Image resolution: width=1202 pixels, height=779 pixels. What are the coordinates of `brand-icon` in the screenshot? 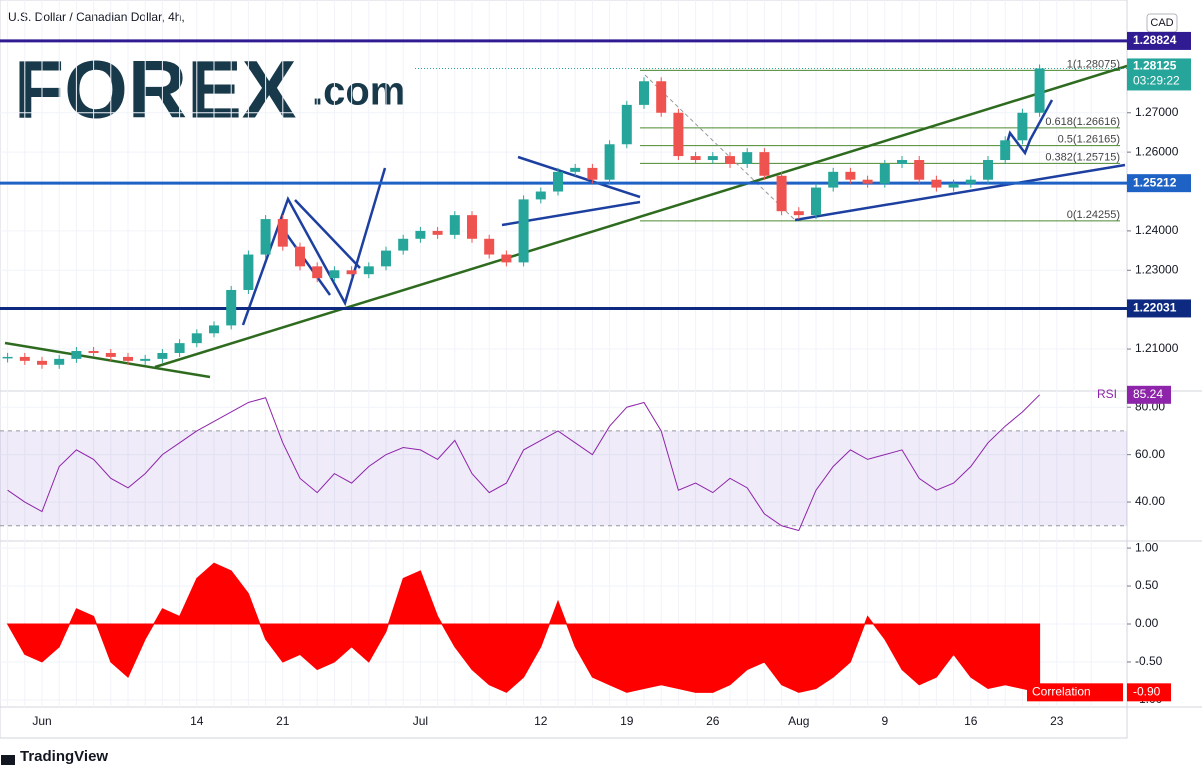 It's located at (8, 760).